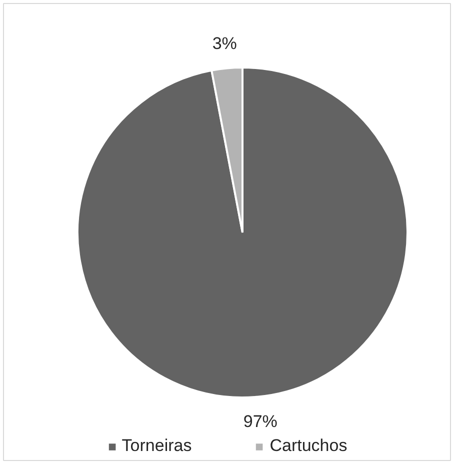  What do you see at coordinates (224, 43) in the screenshot?
I see `data-label: 3%` at bounding box center [224, 43].